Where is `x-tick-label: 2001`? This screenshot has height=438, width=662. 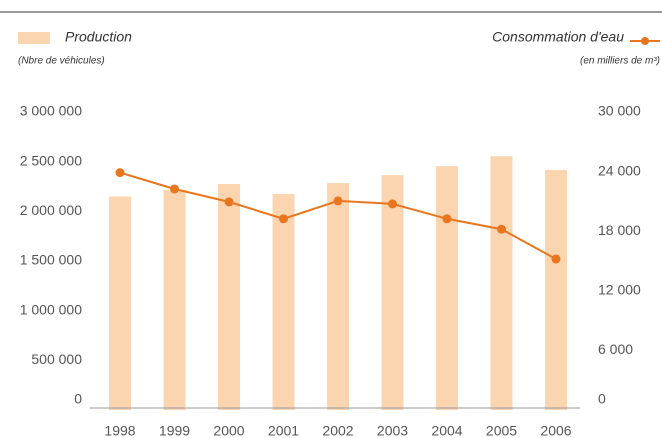 x-tick-label: 2001 is located at coordinates (283, 430).